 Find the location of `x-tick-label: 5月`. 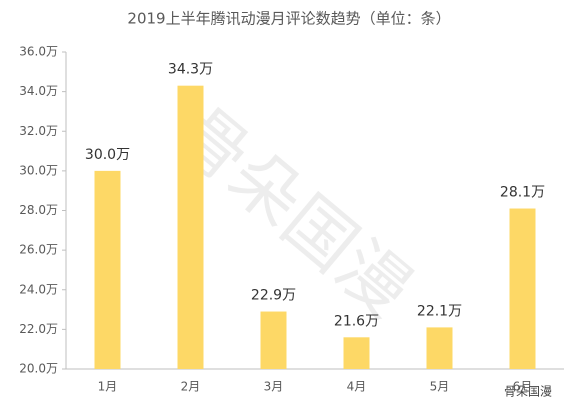

x-tick-label: 5月 is located at coordinates (440, 387).